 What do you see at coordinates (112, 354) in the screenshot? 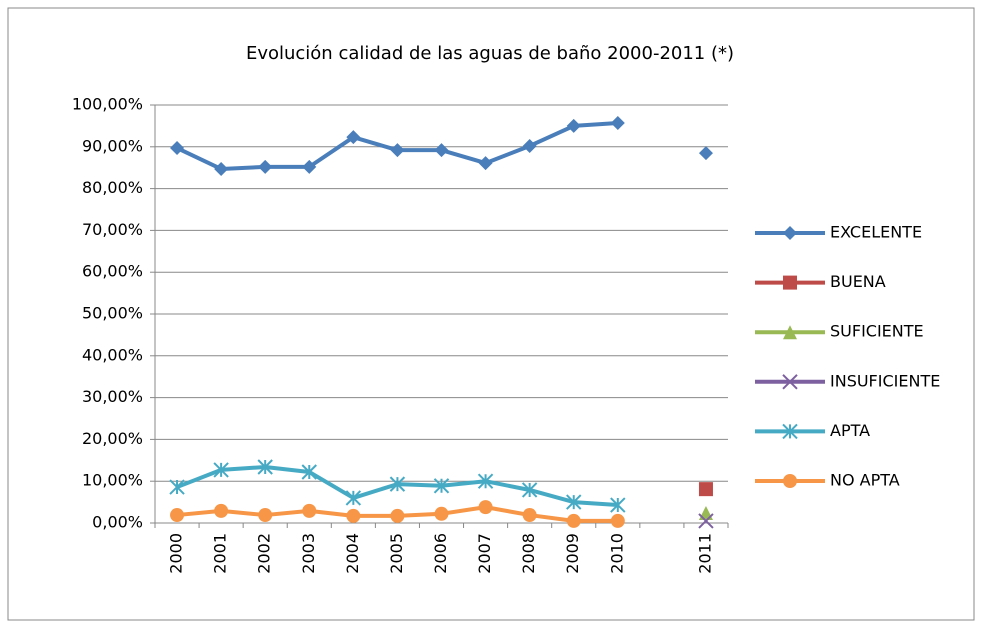
I see `y-tick-label: 40,00%` at bounding box center [112, 354].